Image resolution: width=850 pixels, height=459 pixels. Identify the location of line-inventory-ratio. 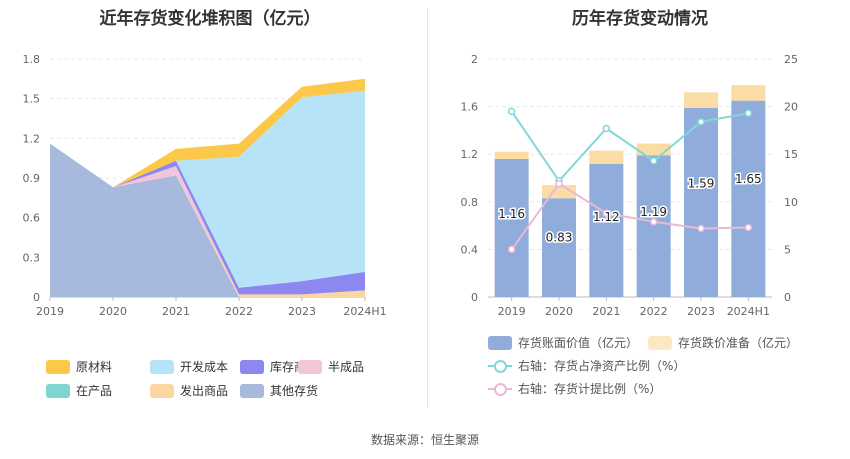
(629, 146).